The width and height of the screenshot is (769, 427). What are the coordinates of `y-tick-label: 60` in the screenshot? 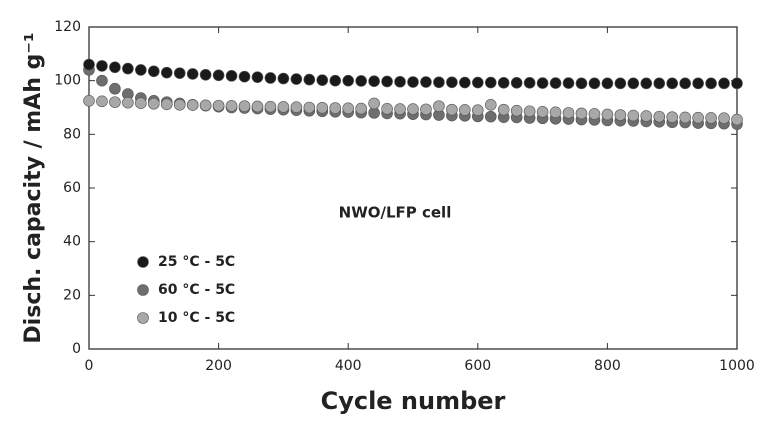 It's located at (72, 188).